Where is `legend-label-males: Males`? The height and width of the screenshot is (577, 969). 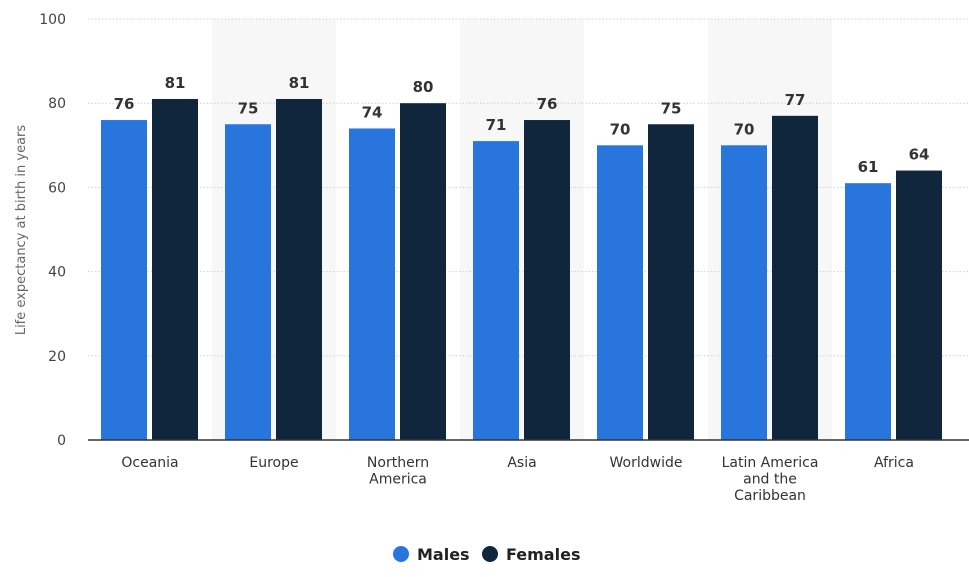
legend-label-males: Males is located at coordinates (443, 554).